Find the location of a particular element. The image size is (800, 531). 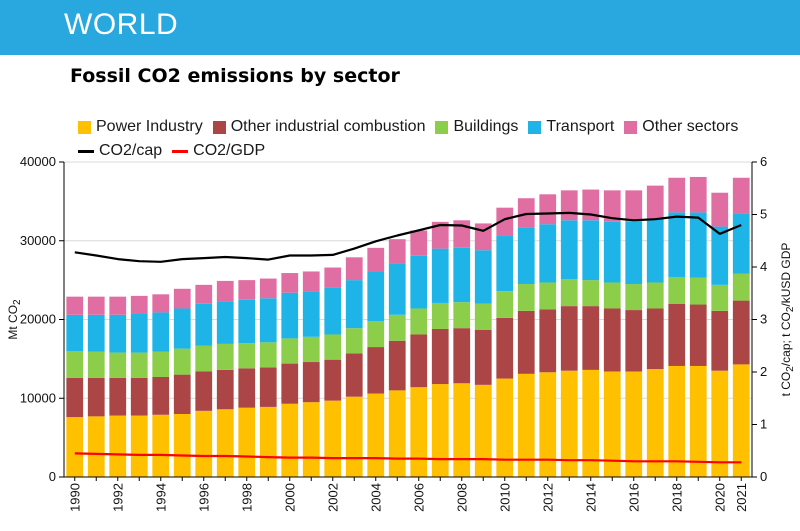

bar-power-industry-1999 is located at coordinates (268, 441).